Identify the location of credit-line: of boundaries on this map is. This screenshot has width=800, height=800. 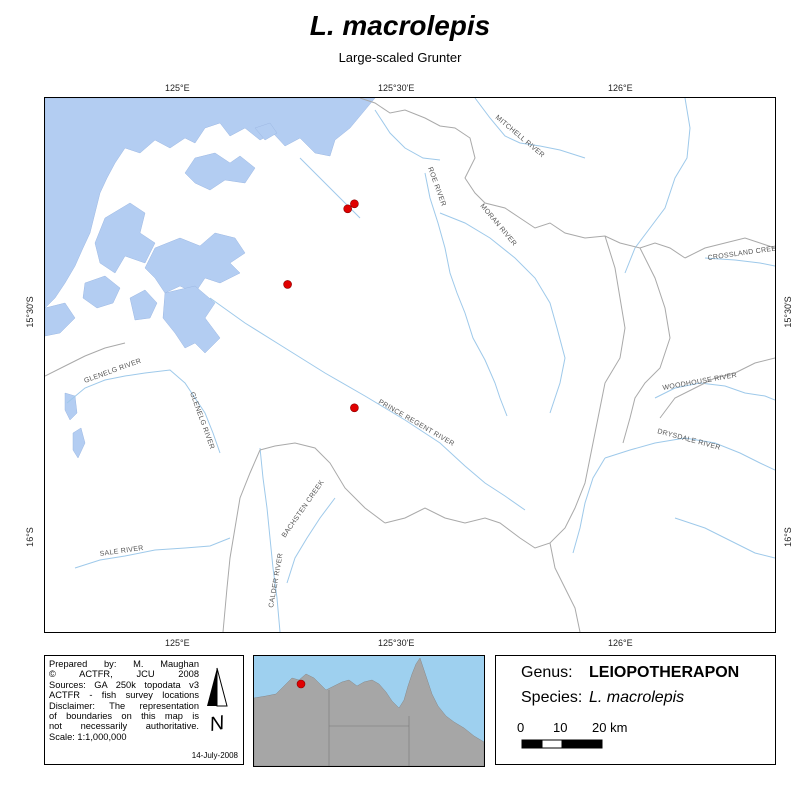
(124, 716).